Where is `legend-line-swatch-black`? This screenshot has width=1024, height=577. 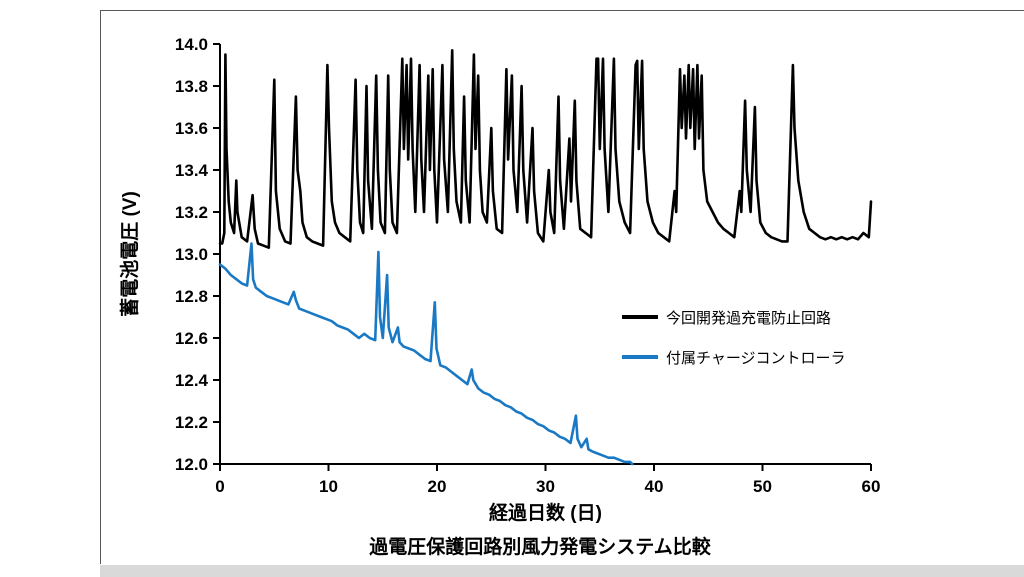 legend-line-swatch-black is located at coordinates (640, 317).